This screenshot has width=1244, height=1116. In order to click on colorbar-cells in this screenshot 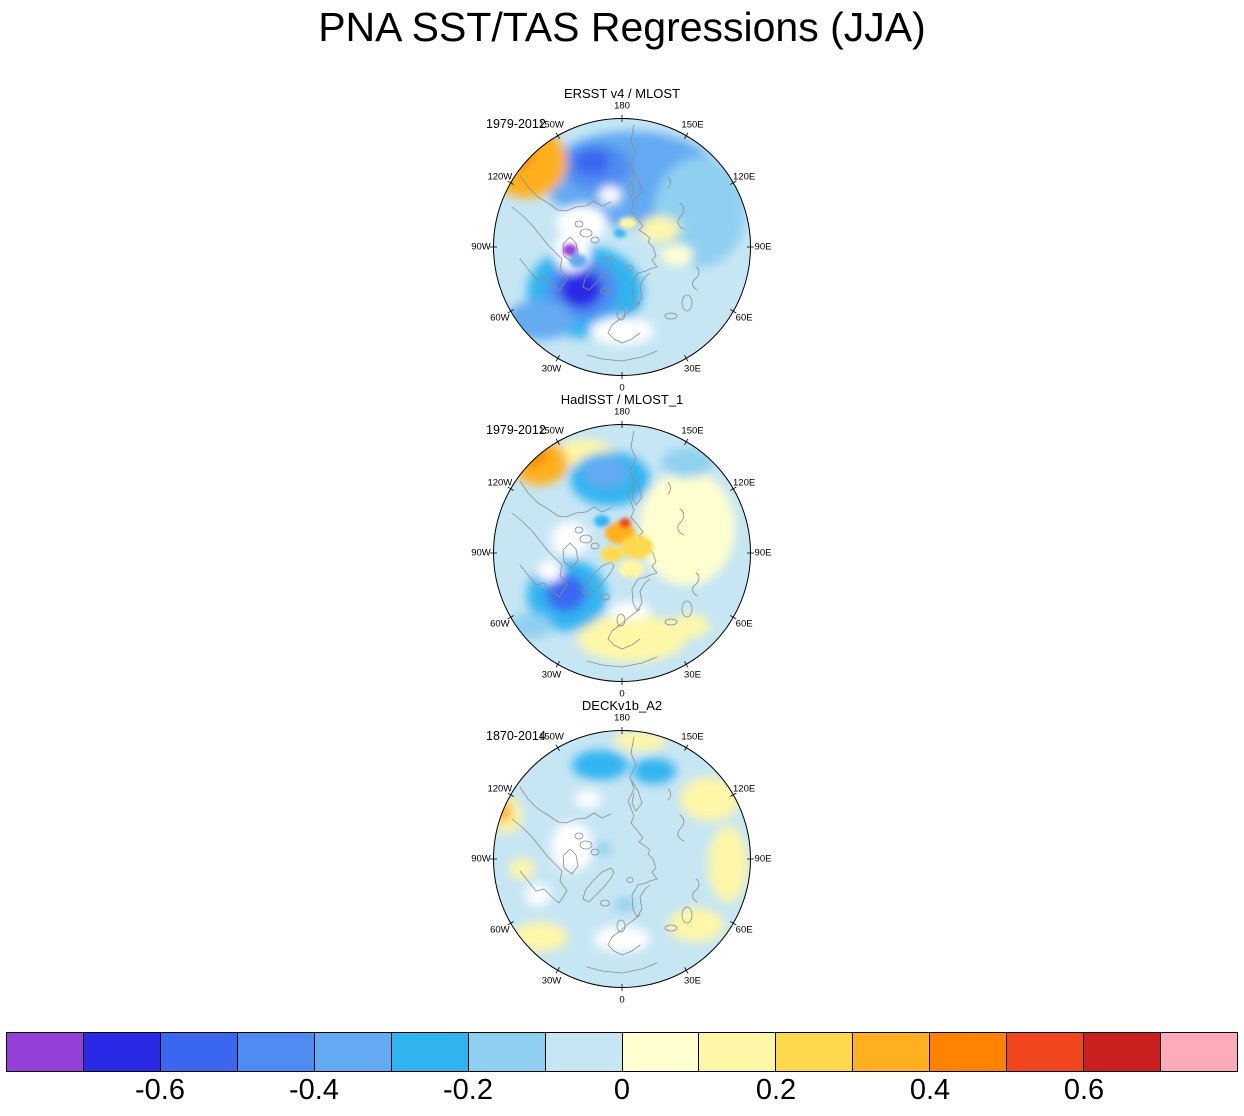, I will do `click(622, 1052)`.